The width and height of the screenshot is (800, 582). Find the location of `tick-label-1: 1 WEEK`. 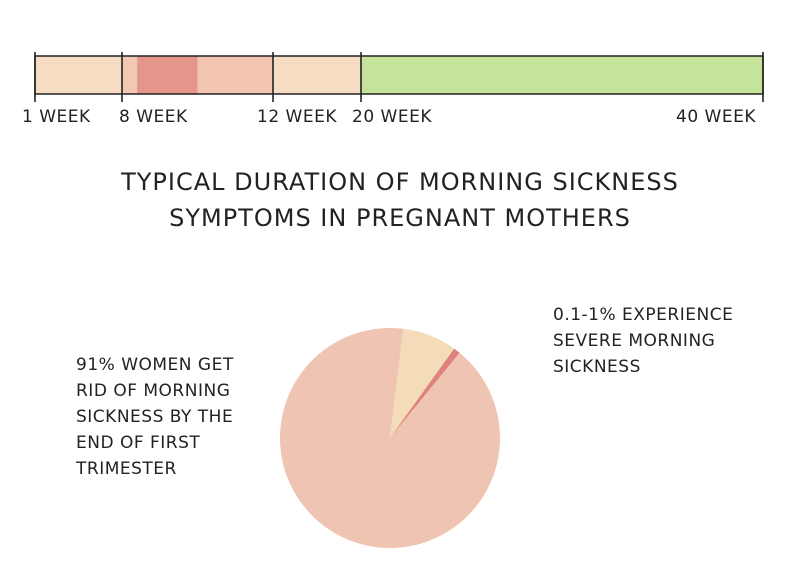

tick-label-1: 1 WEEK is located at coordinates (56, 117).